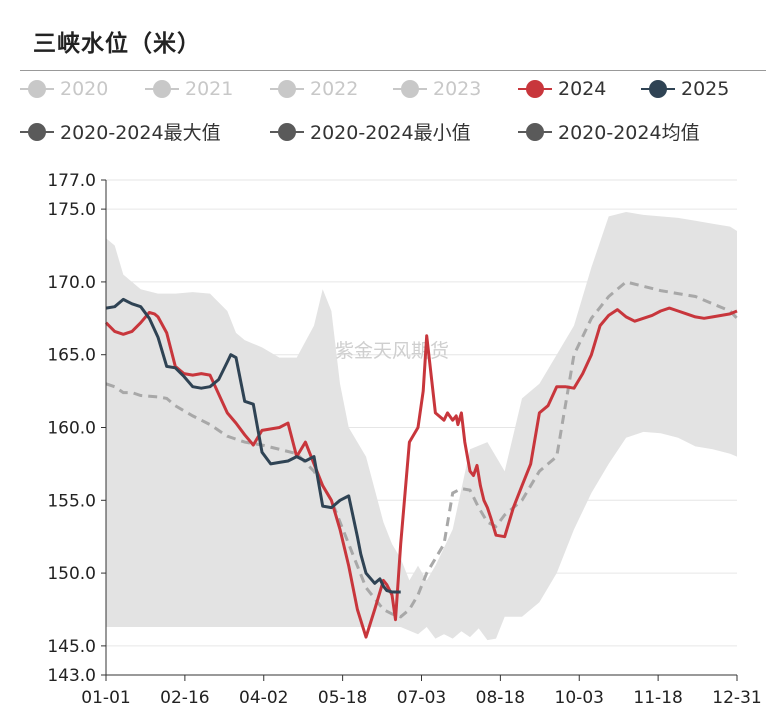 This screenshot has height=719, width=784. What do you see at coordinates (342, 698) in the screenshot?
I see `x-tick-label: 05-18` at bounding box center [342, 698].